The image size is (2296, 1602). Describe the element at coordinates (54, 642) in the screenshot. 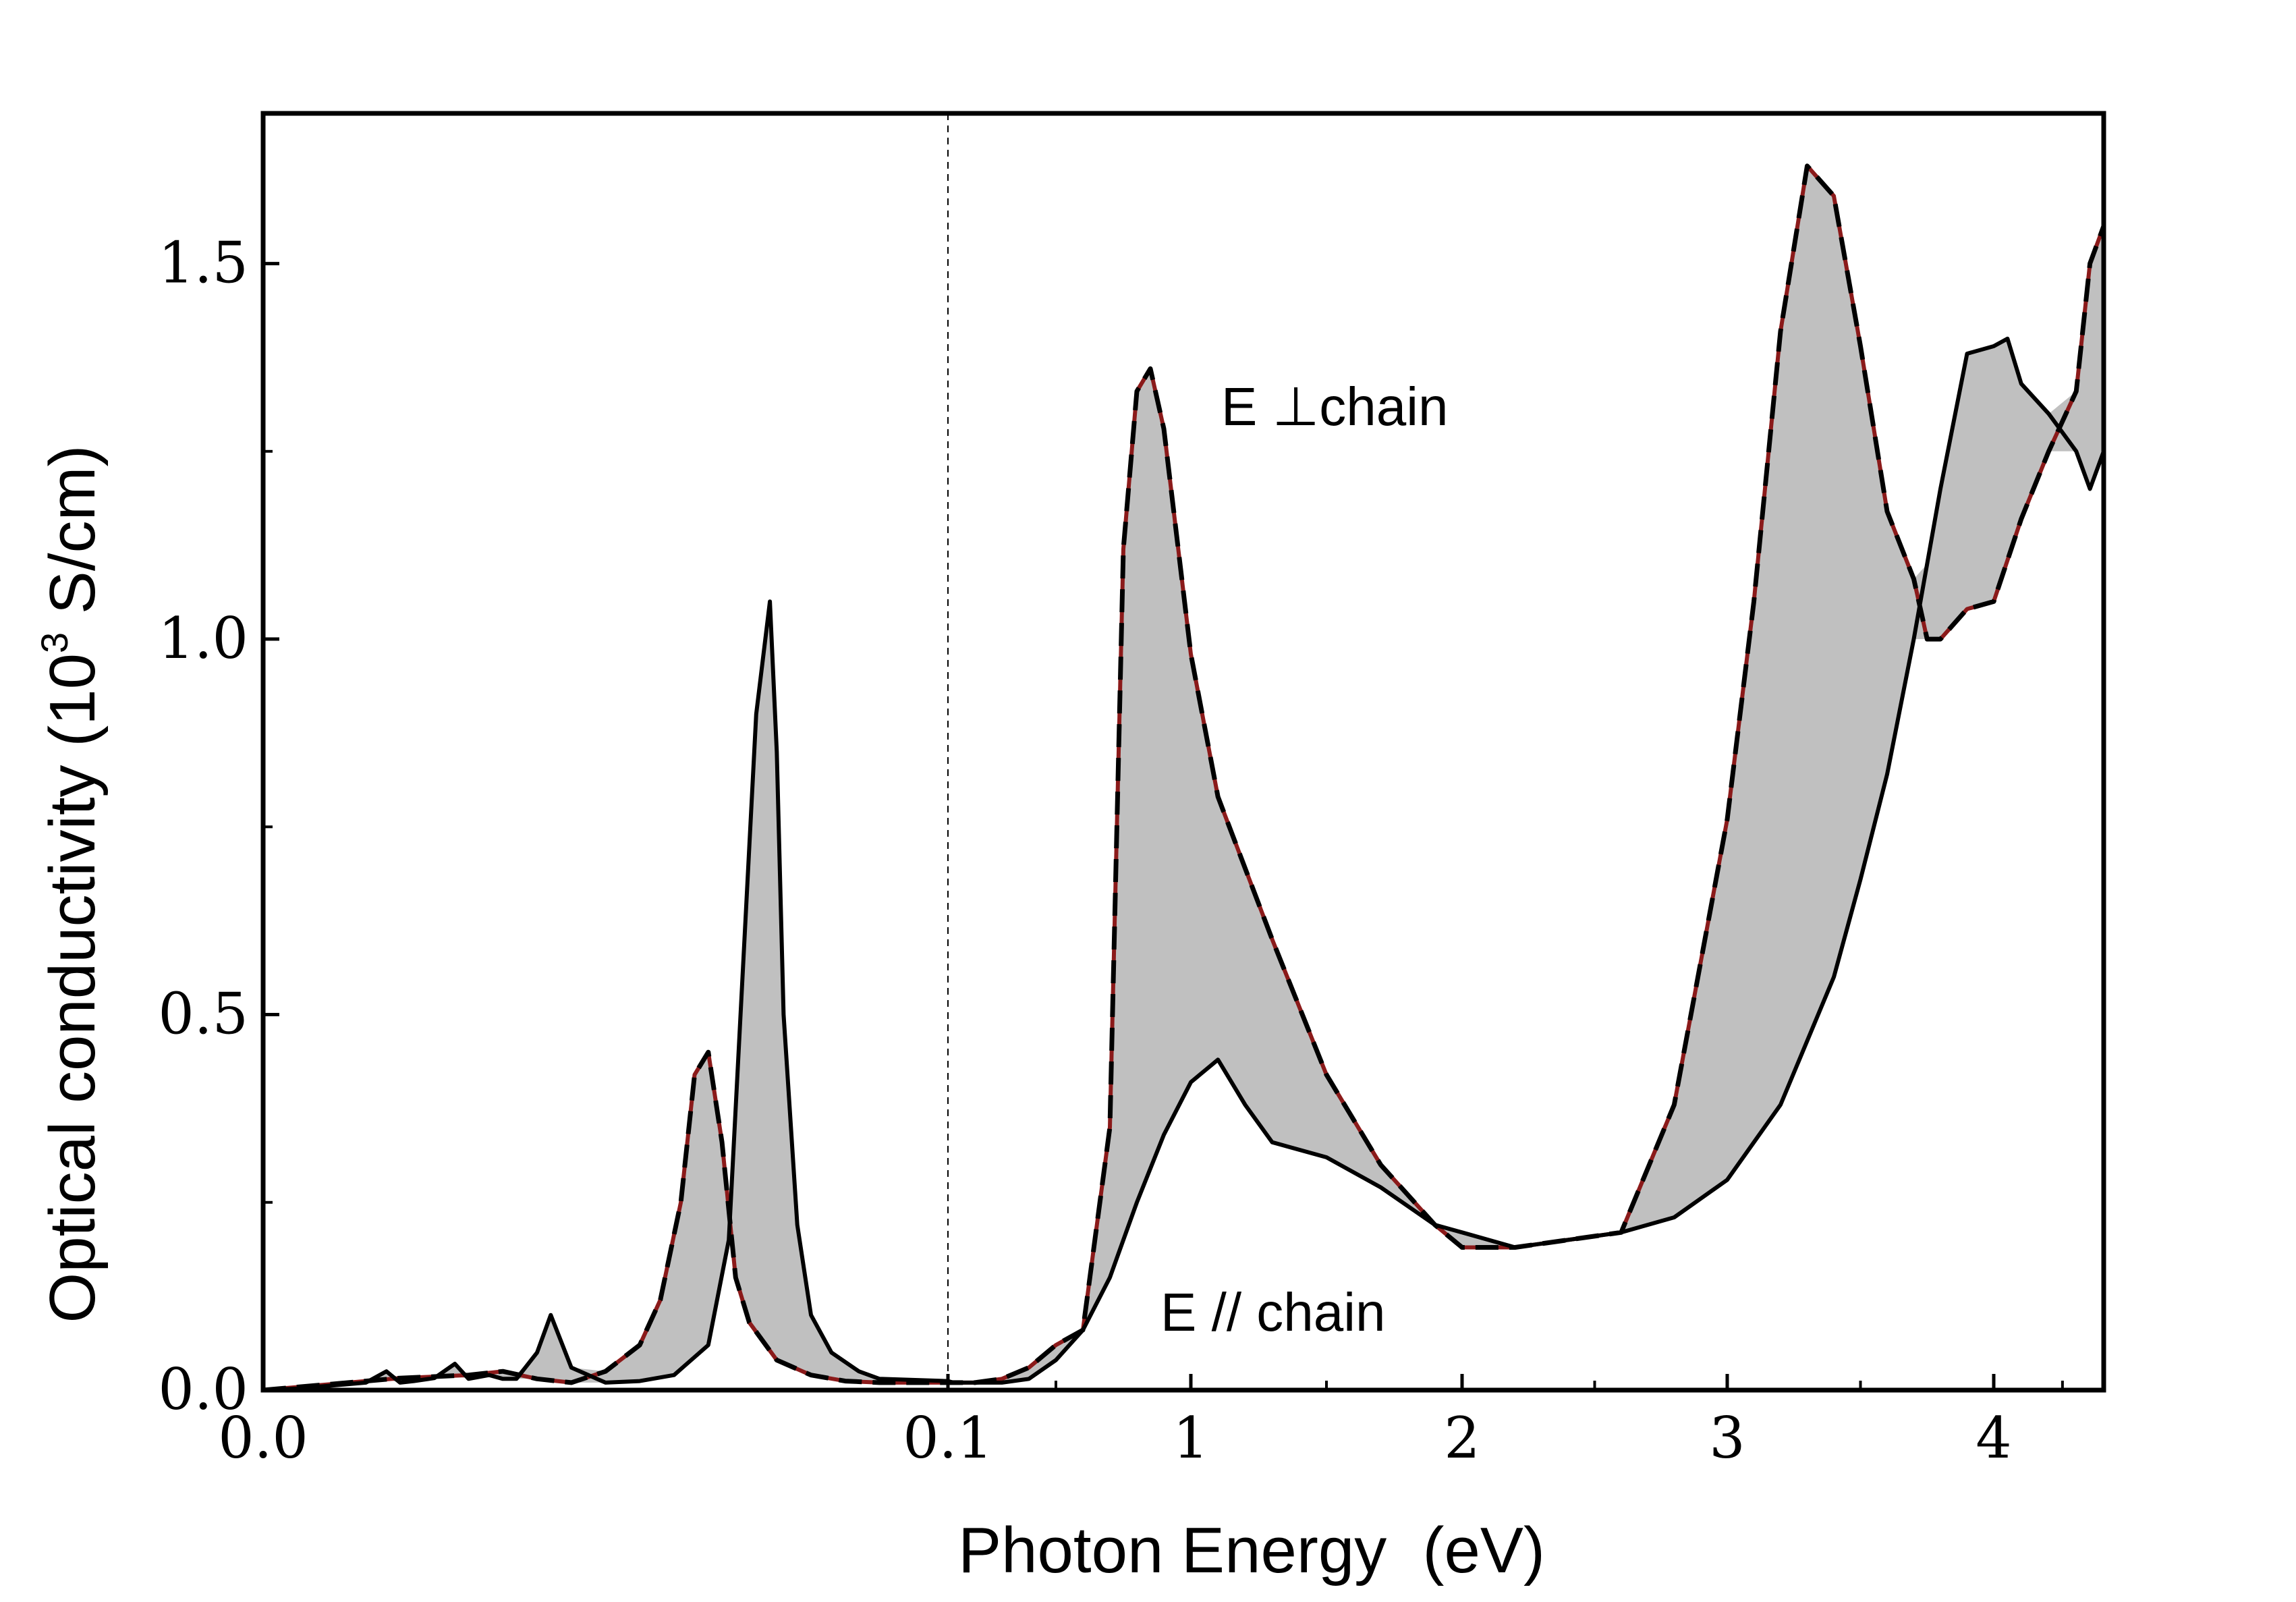

I see `y-axis-title-superscript: 3` at that location.